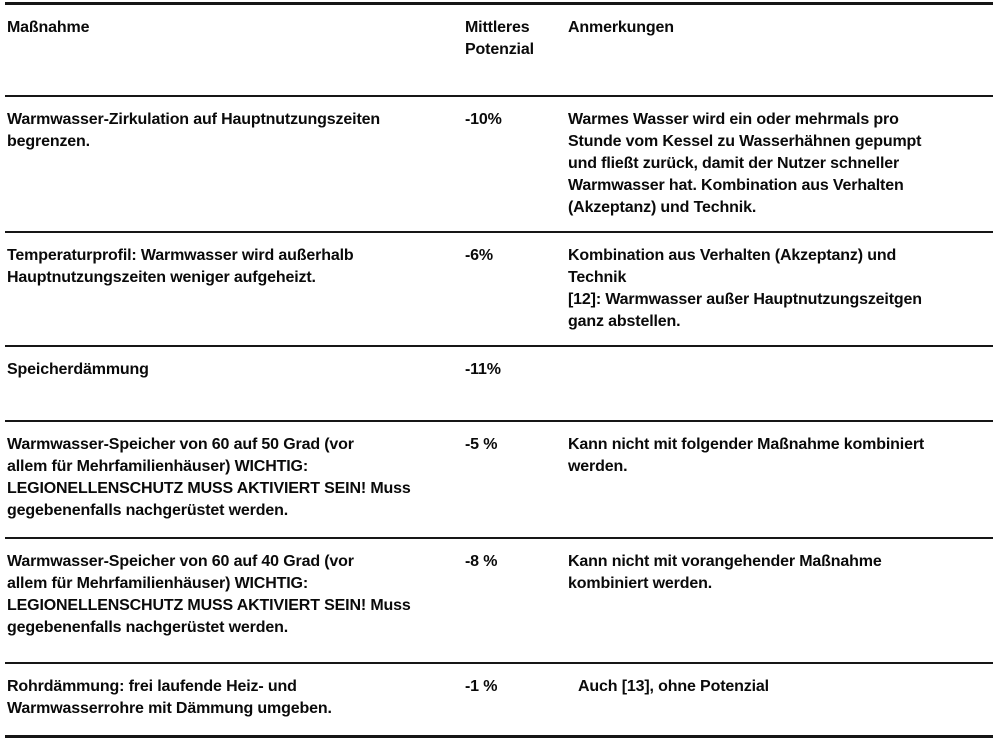 This screenshot has width=1000, height=743. What do you see at coordinates (483, 369) in the screenshot?
I see `potential-cell: -11%` at bounding box center [483, 369].